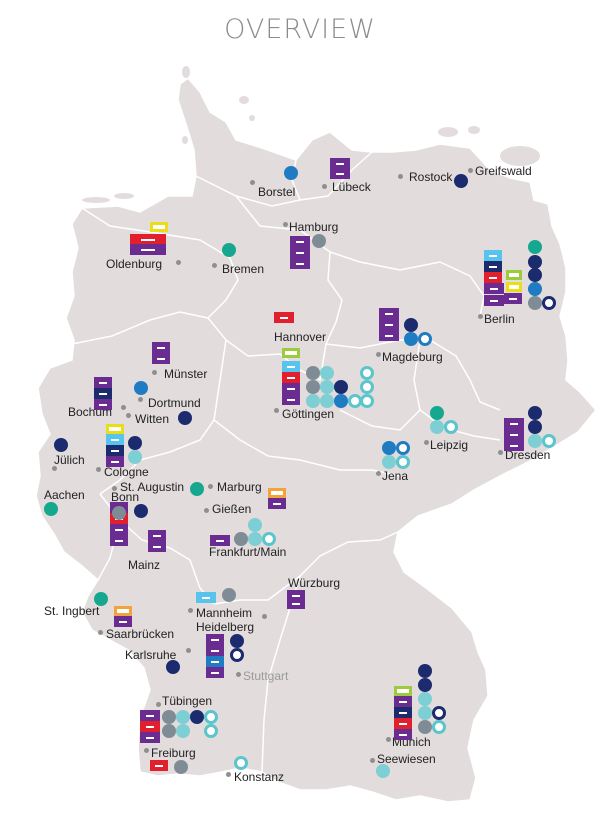 The width and height of the screenshot is (600, 822). Describe the element at coordinates (220, 790) in the screenshot. I see `lake` at that location.